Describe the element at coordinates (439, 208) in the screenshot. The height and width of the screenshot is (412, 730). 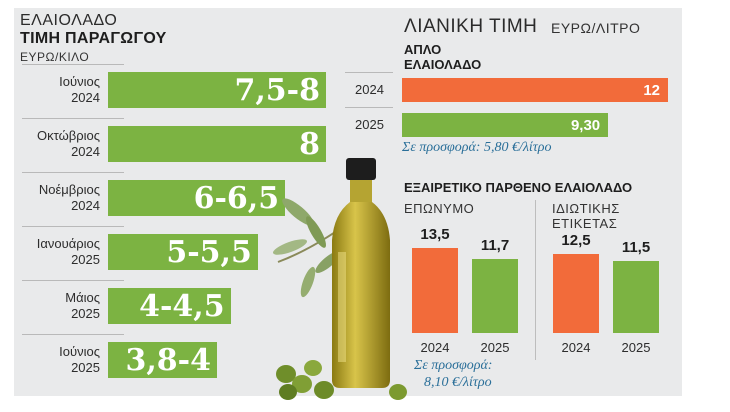
I see `branded-title: ΕΠΩΝΥΜΟ` at that location.